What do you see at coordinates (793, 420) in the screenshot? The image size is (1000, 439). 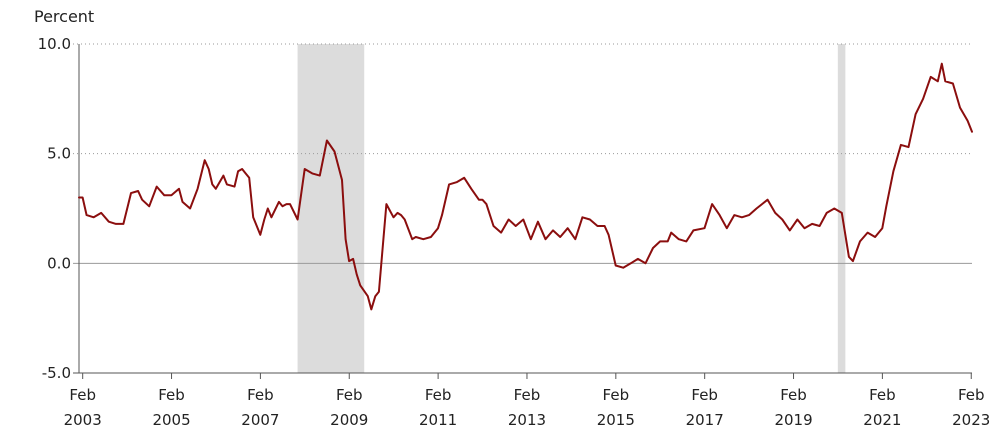 I see `x-tick-year: 2019` at bounding box center [793, 420].